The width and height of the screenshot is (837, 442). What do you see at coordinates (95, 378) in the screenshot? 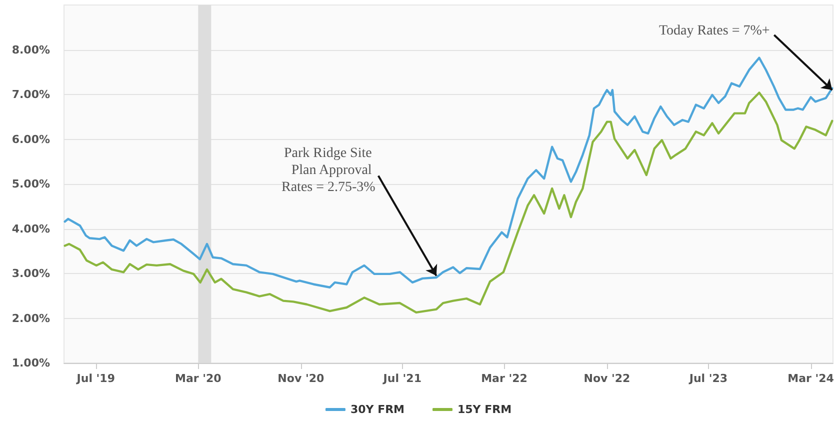
I see `x-tick-label: Jul '19` at bounding box center [95, 378].